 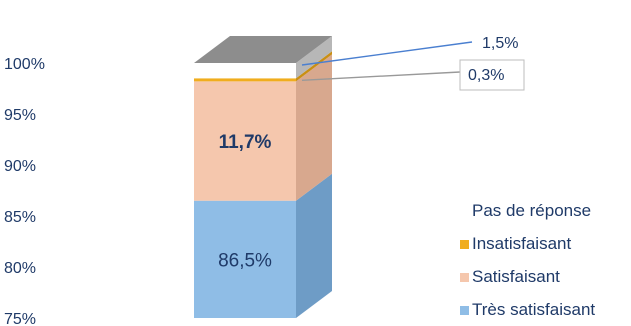 I want to click on callout-box, so click(x=492, y=75).